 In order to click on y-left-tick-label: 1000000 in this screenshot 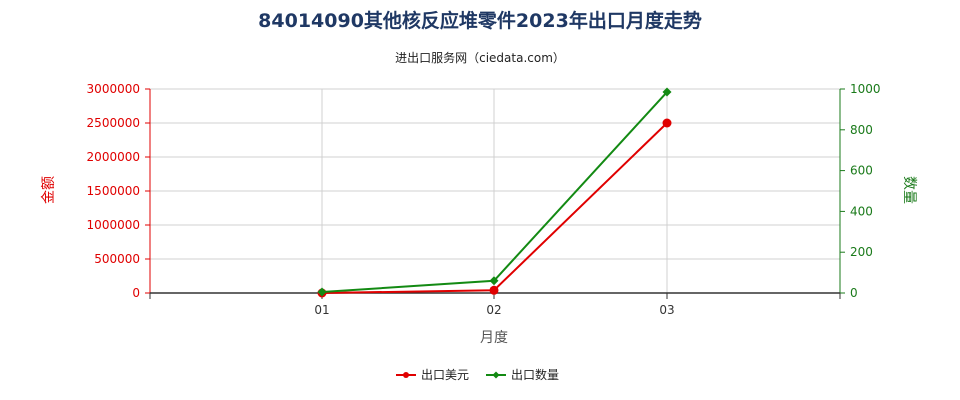, I will do `click(113, 225)`.